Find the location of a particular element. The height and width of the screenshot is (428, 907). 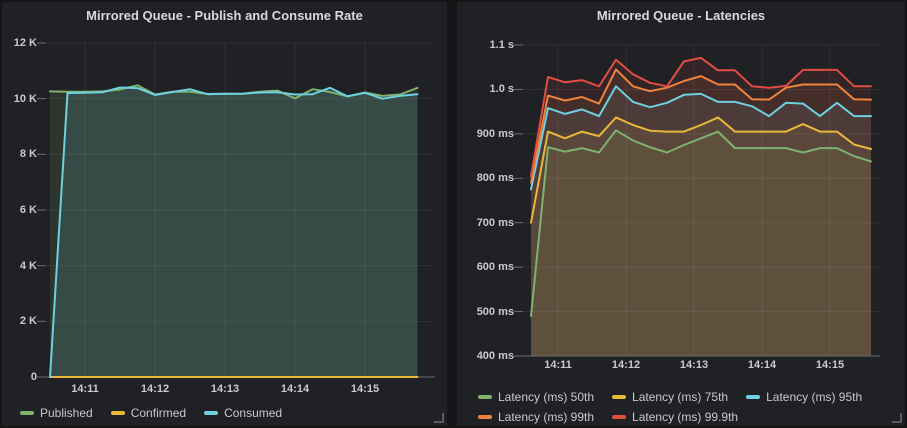

legend-row: Published Confirmed Consumed is located at coordinates (151, 413).